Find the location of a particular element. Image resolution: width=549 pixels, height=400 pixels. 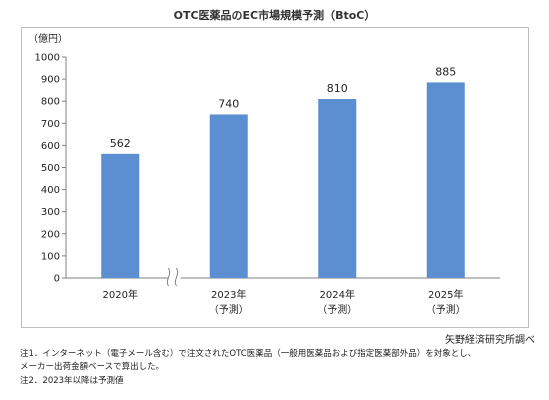

x-tick-label: 2020年 is located at coordinates (120, 294).